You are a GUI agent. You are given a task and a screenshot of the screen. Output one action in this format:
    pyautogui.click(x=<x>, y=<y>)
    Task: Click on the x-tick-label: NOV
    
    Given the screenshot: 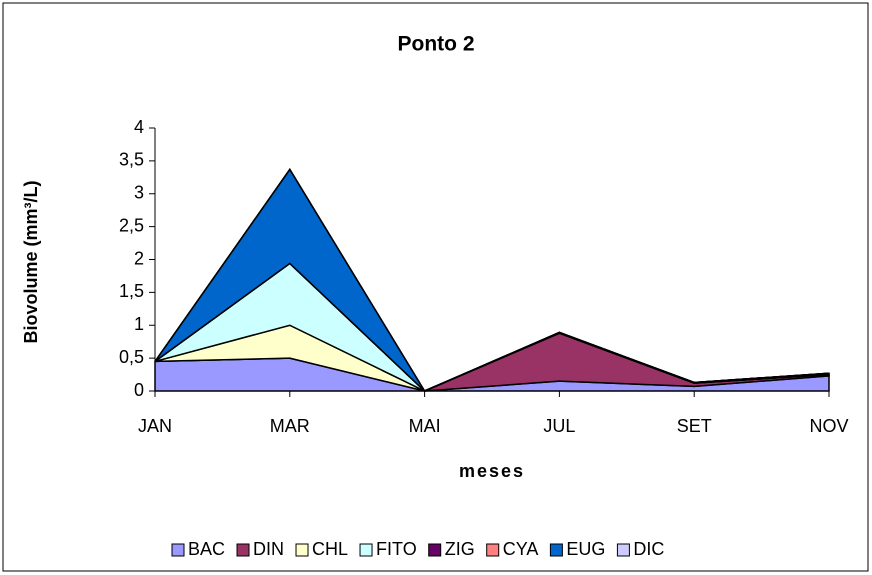 What is the action you would take?
    pyautogui.click(x=828, y=426)
    